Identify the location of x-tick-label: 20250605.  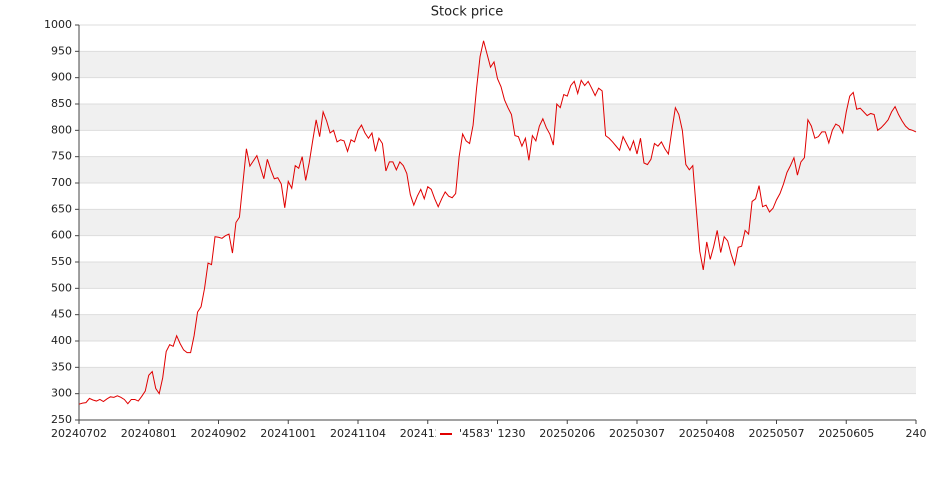
(846, 433).